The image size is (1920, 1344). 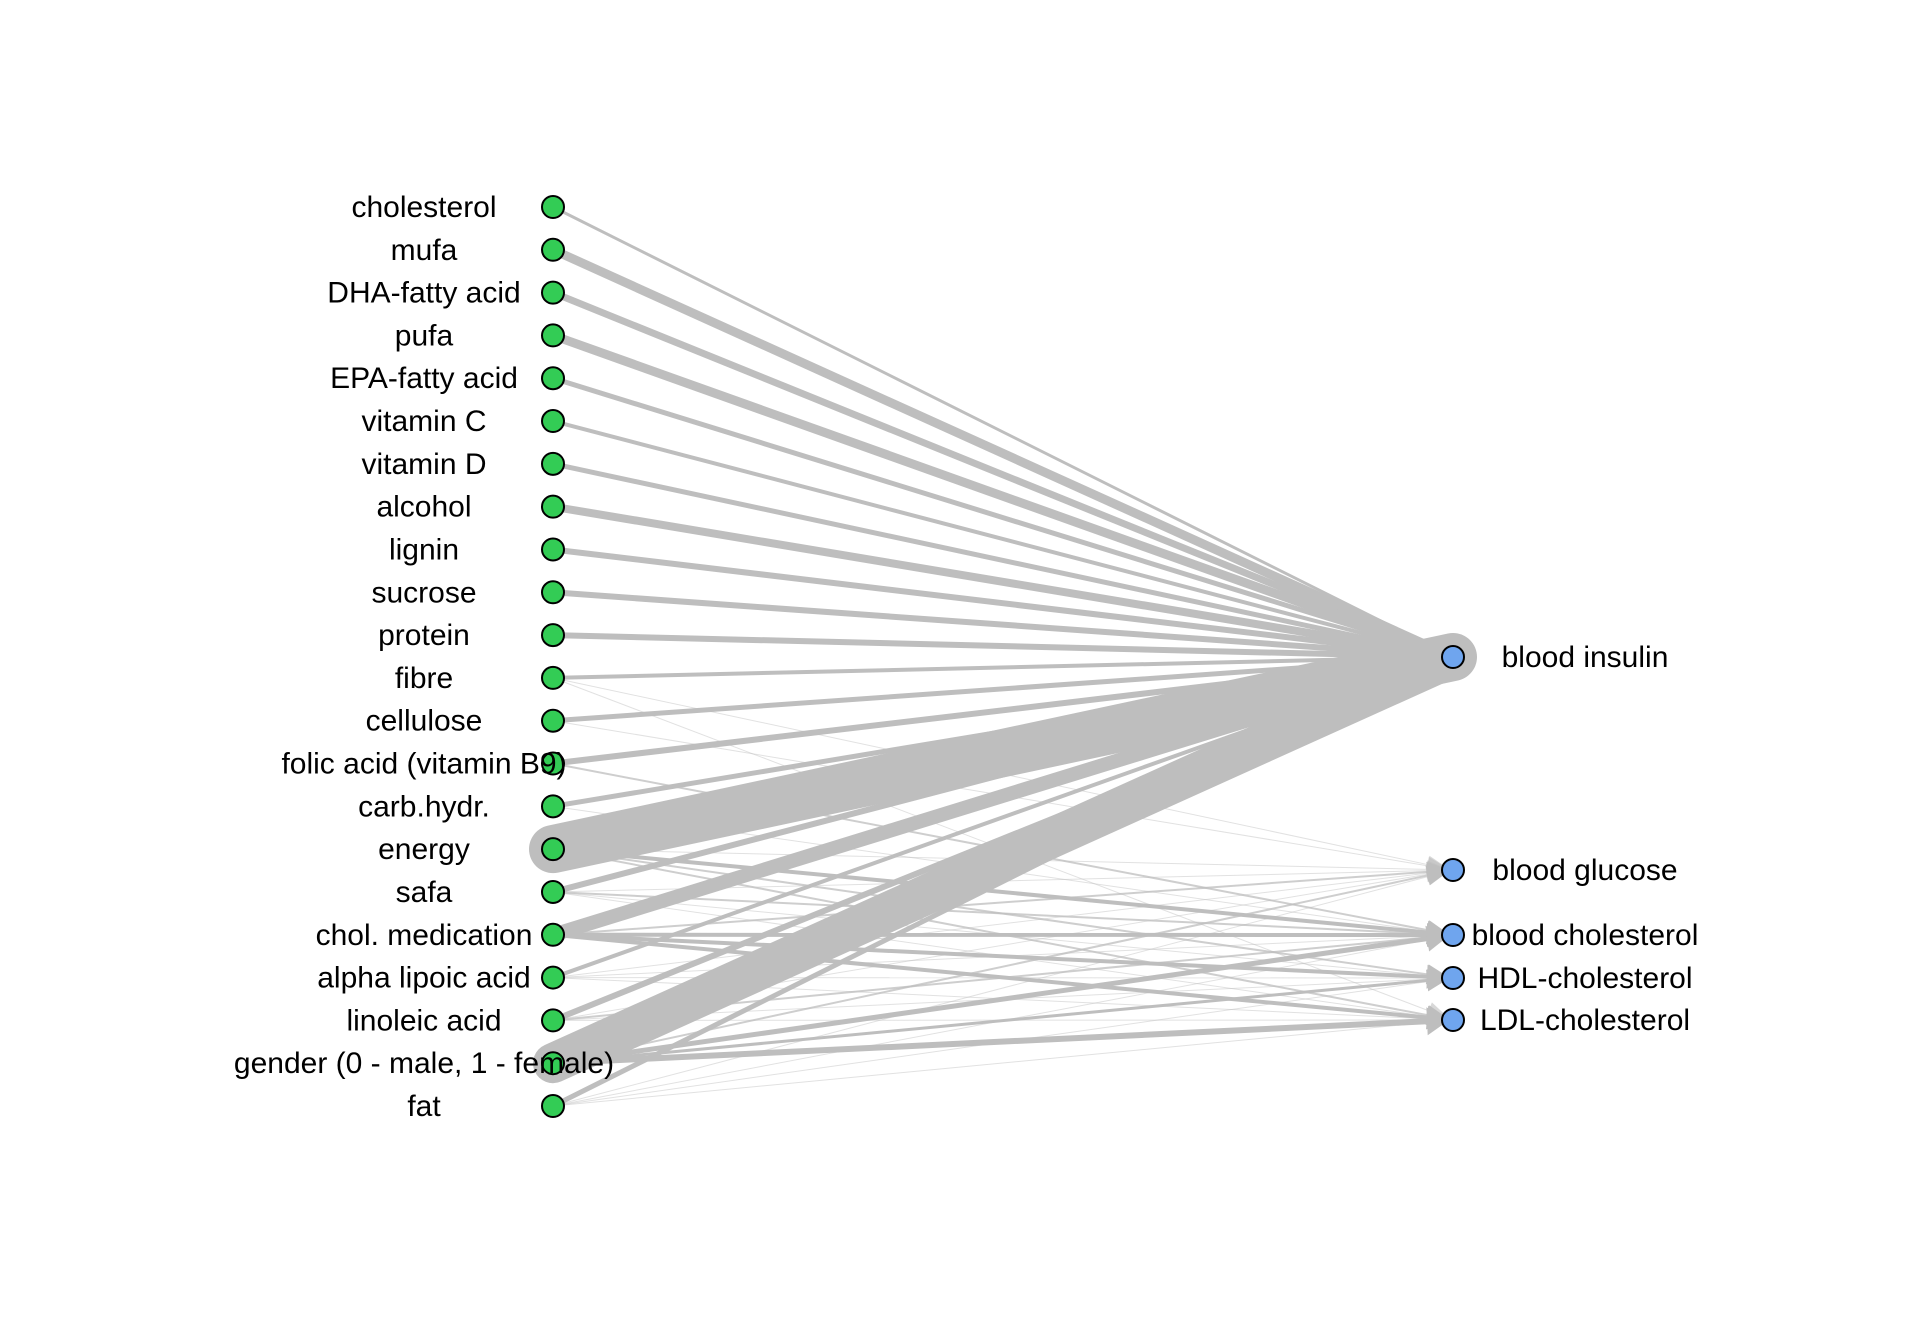 What do you see at coordinates (553, 849) in the screenshot?
I see `source-node-energy` at bounding box center [553, 849].